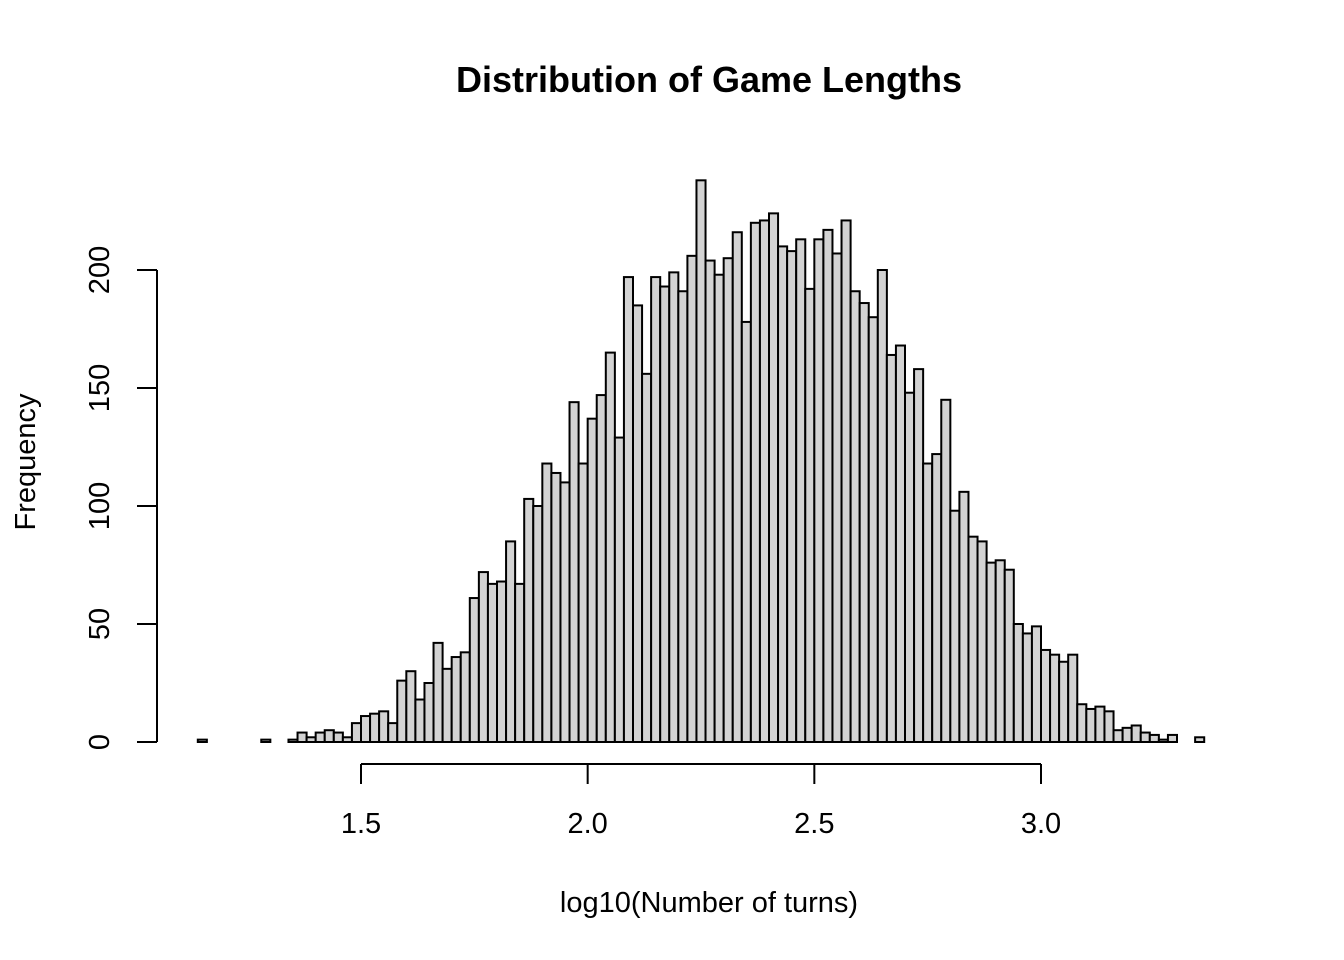  I want to click on x-axis: 1.5 2.0 2.5 3.0, so click(701, 801).